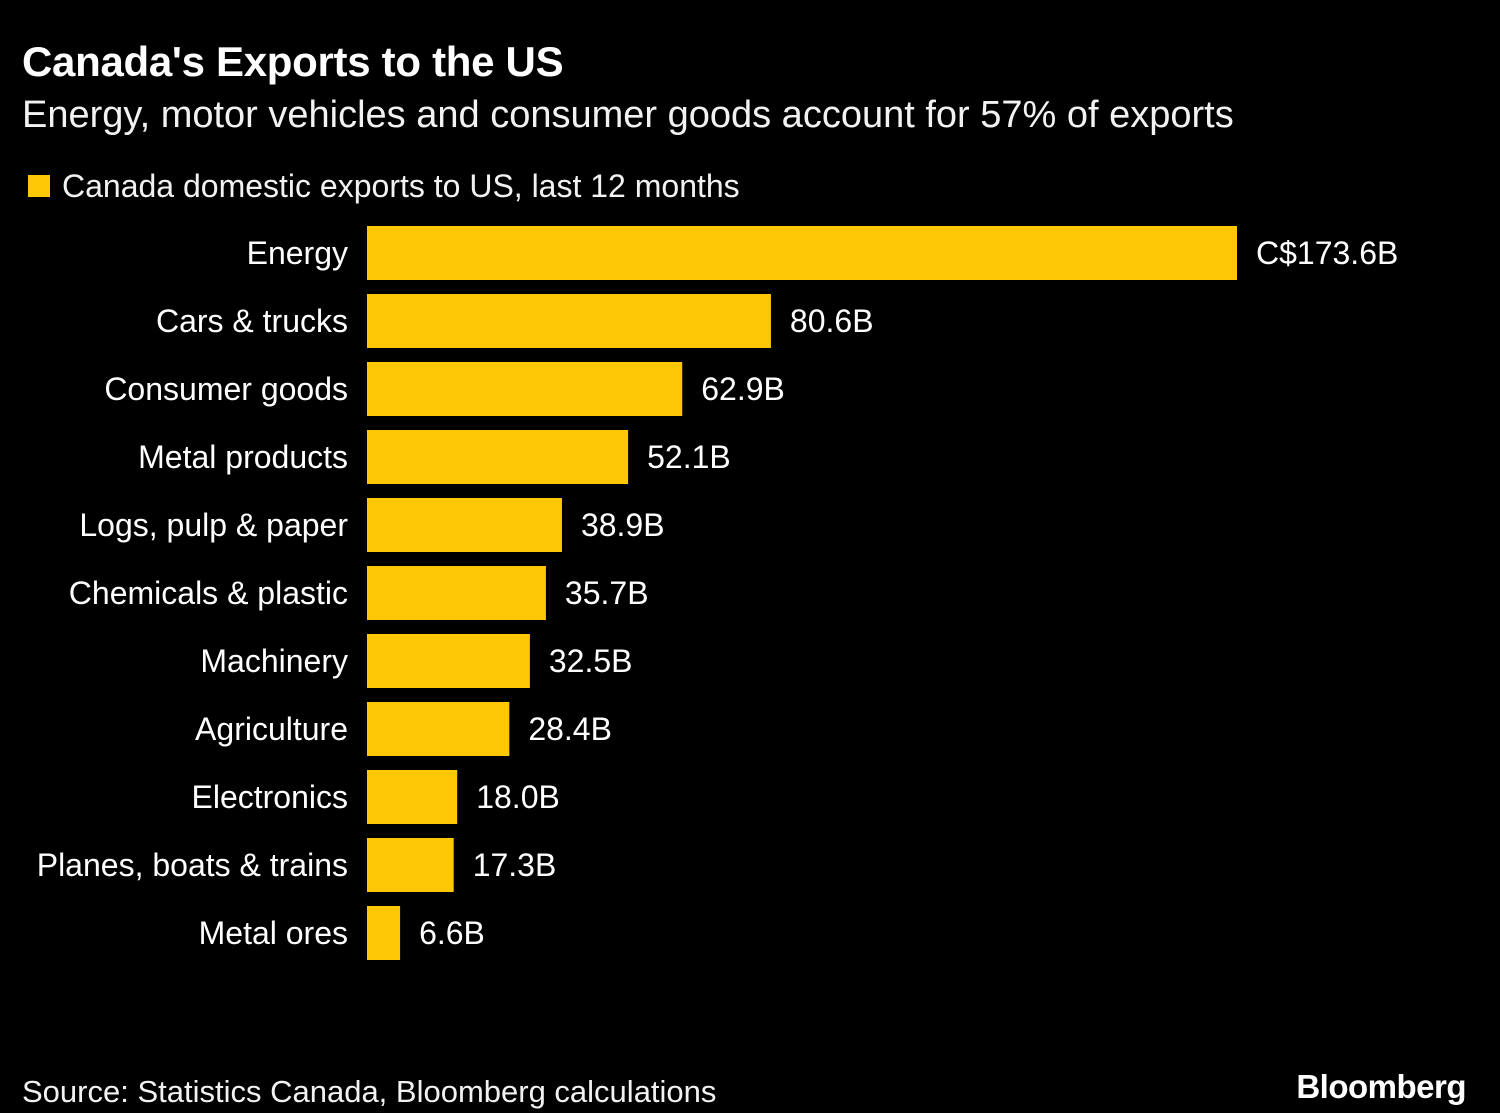  What do you see at coordinates (208, 593) in the screenshot?
I see `category-label: Chemicals & plastic` at bounding box center [208, 593].